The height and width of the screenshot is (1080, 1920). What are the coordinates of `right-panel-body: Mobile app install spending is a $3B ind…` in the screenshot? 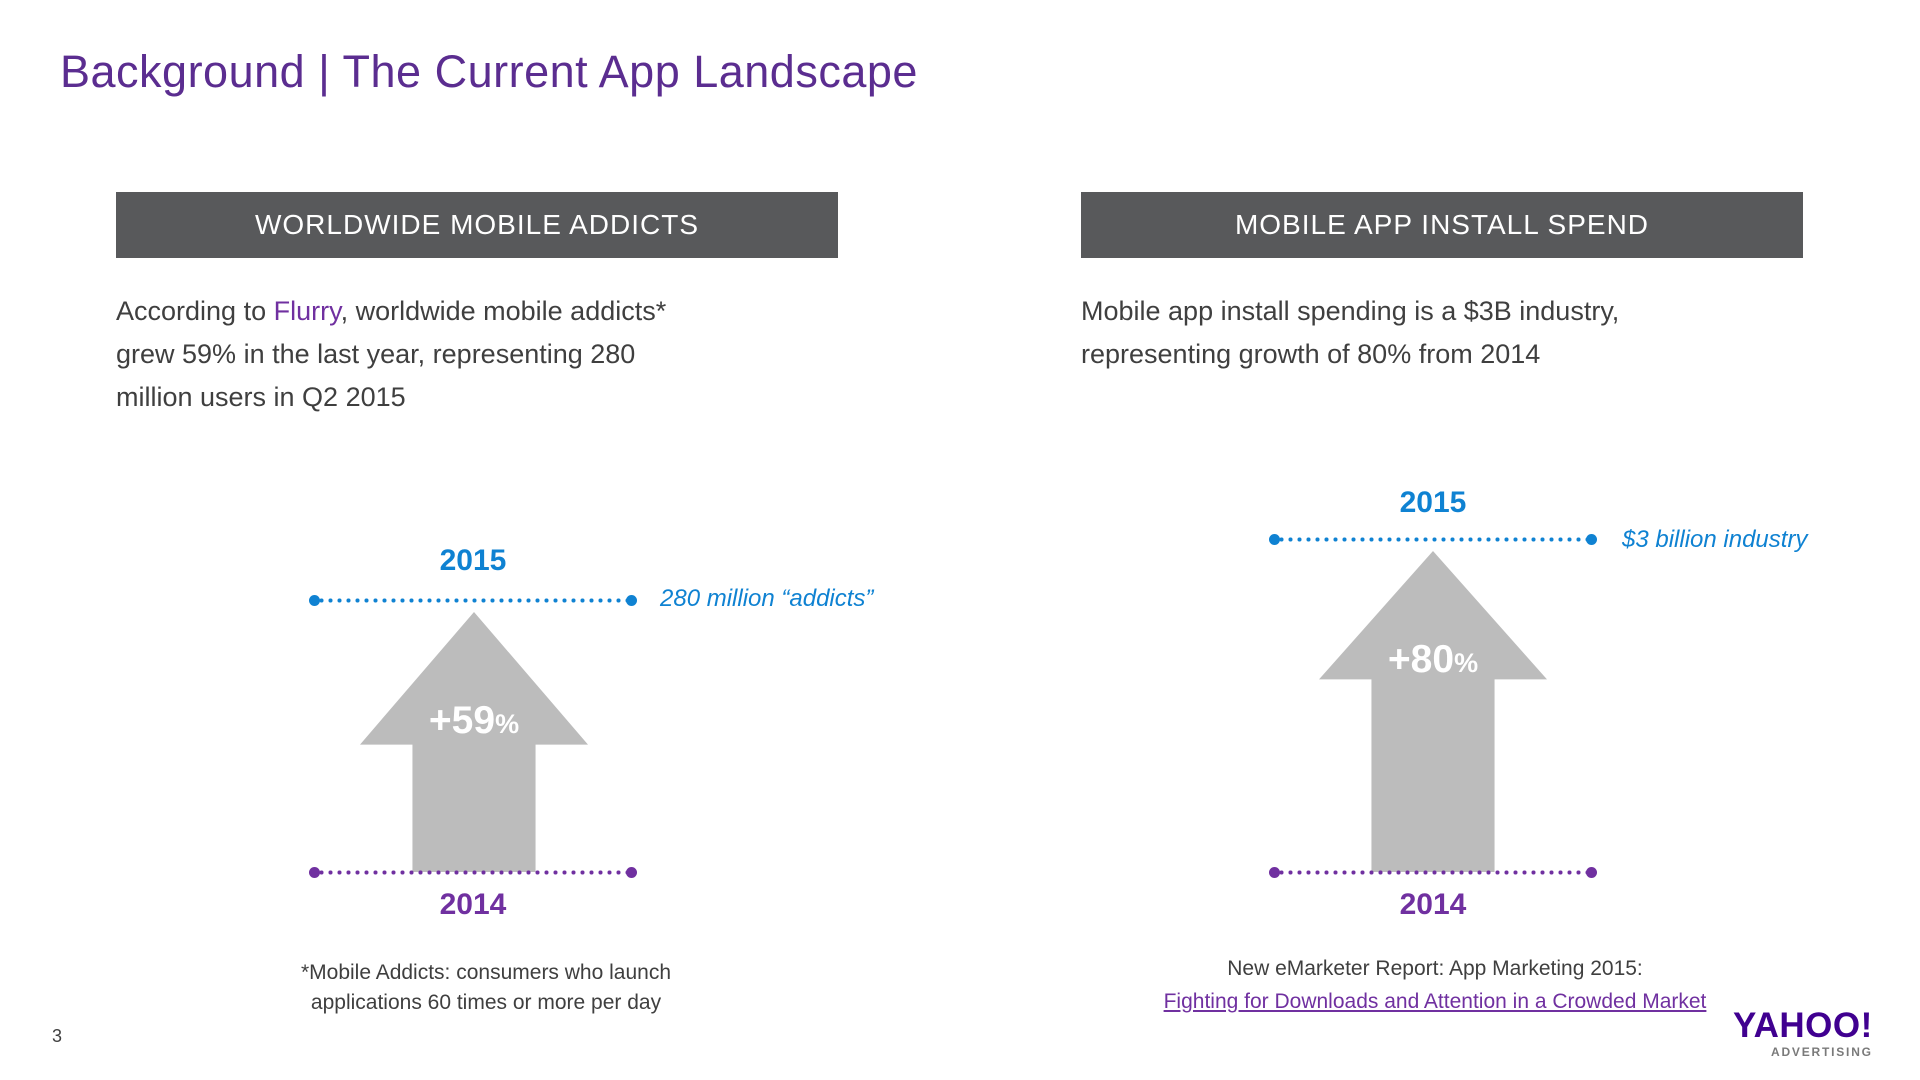 It's located at (1441, 333).